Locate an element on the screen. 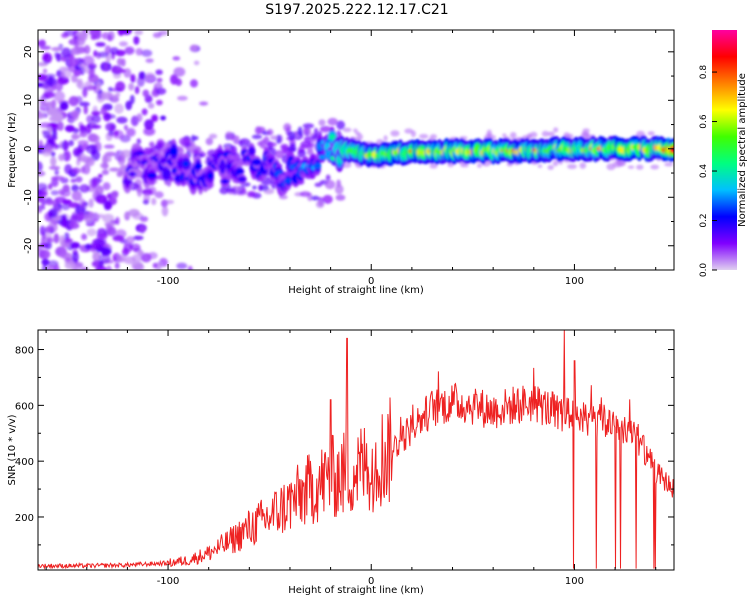 This screenshot has height=600, width=750. y-tick-label: 400 is located at coordinates (24, 462).